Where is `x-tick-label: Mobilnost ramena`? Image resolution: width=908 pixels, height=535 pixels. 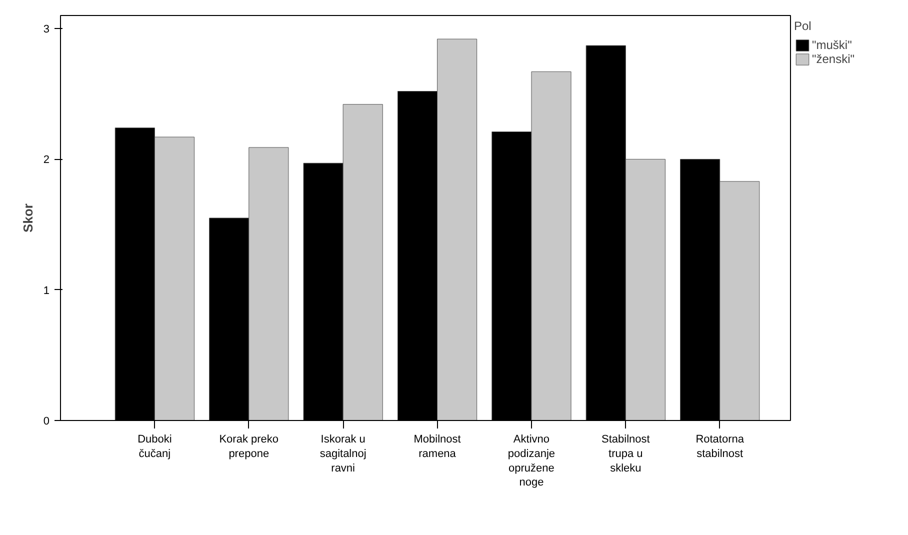
x-tick-label: Mobilnost ramena is located at coordinates (437, 447).